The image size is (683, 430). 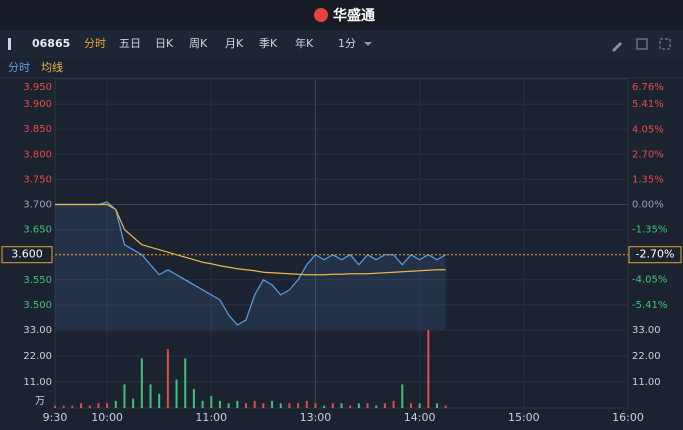 I want to click on x-tick-label: 9:30, so click(x=55, y=417).